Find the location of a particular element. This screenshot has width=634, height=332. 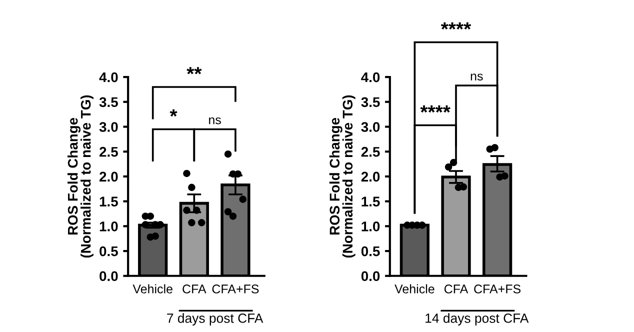

text: 14 days post CFA is located at coordinates (477, 319).